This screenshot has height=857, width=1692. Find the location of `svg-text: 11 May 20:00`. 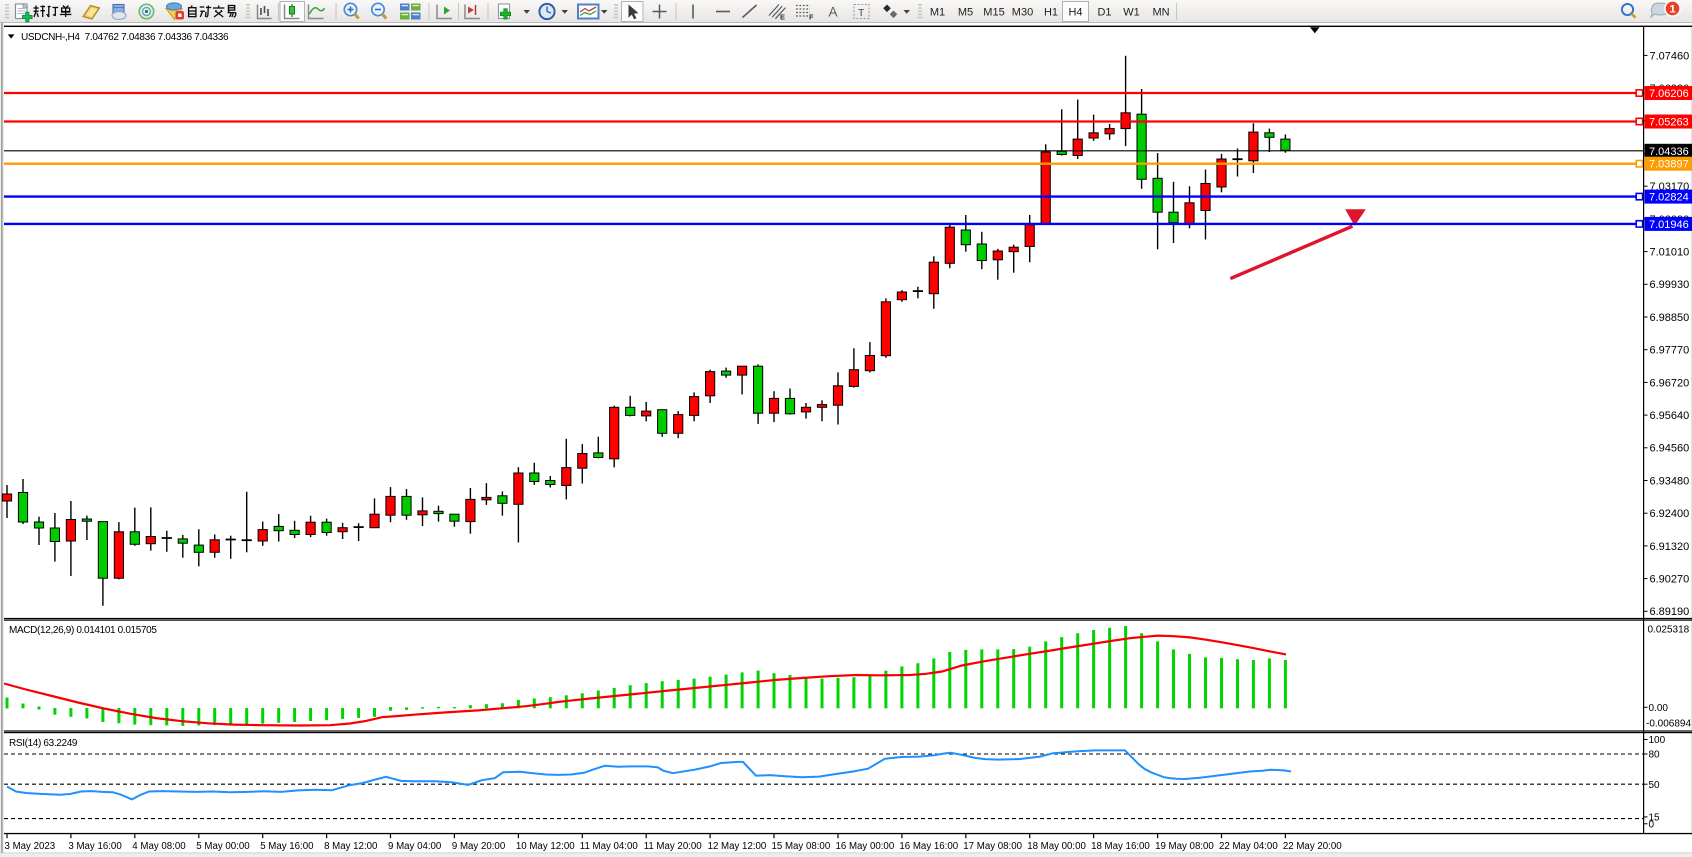

svg-text: 11 May 20:00 is located at coordinates (673, 846).